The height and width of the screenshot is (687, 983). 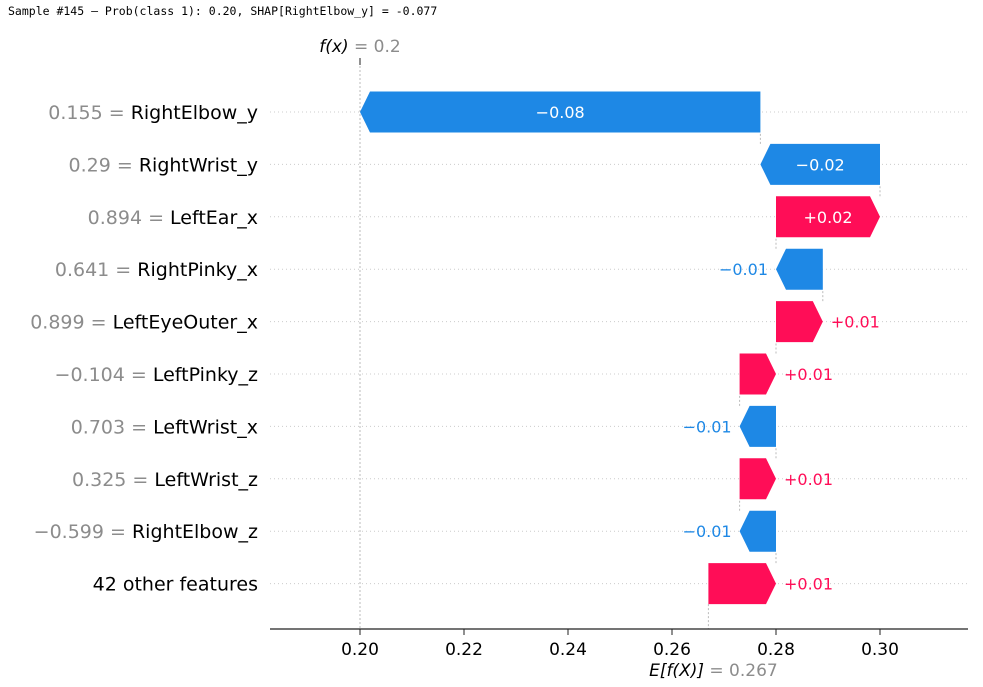 I want to click on feature-name: RightWrist_y, so click(x=198, y=165).